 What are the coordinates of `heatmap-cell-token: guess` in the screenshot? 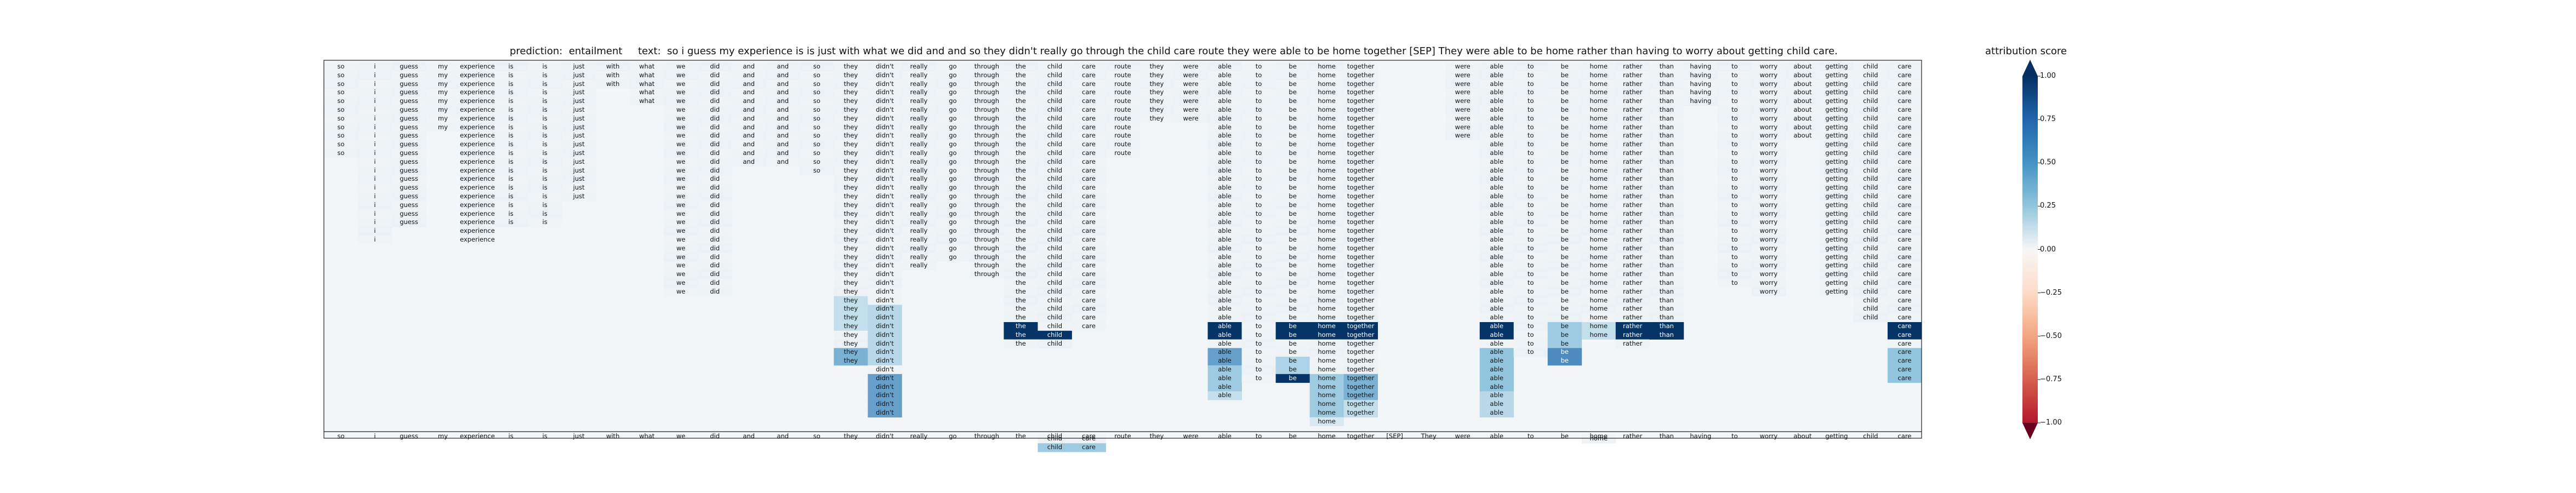 It's located at (409, 75).